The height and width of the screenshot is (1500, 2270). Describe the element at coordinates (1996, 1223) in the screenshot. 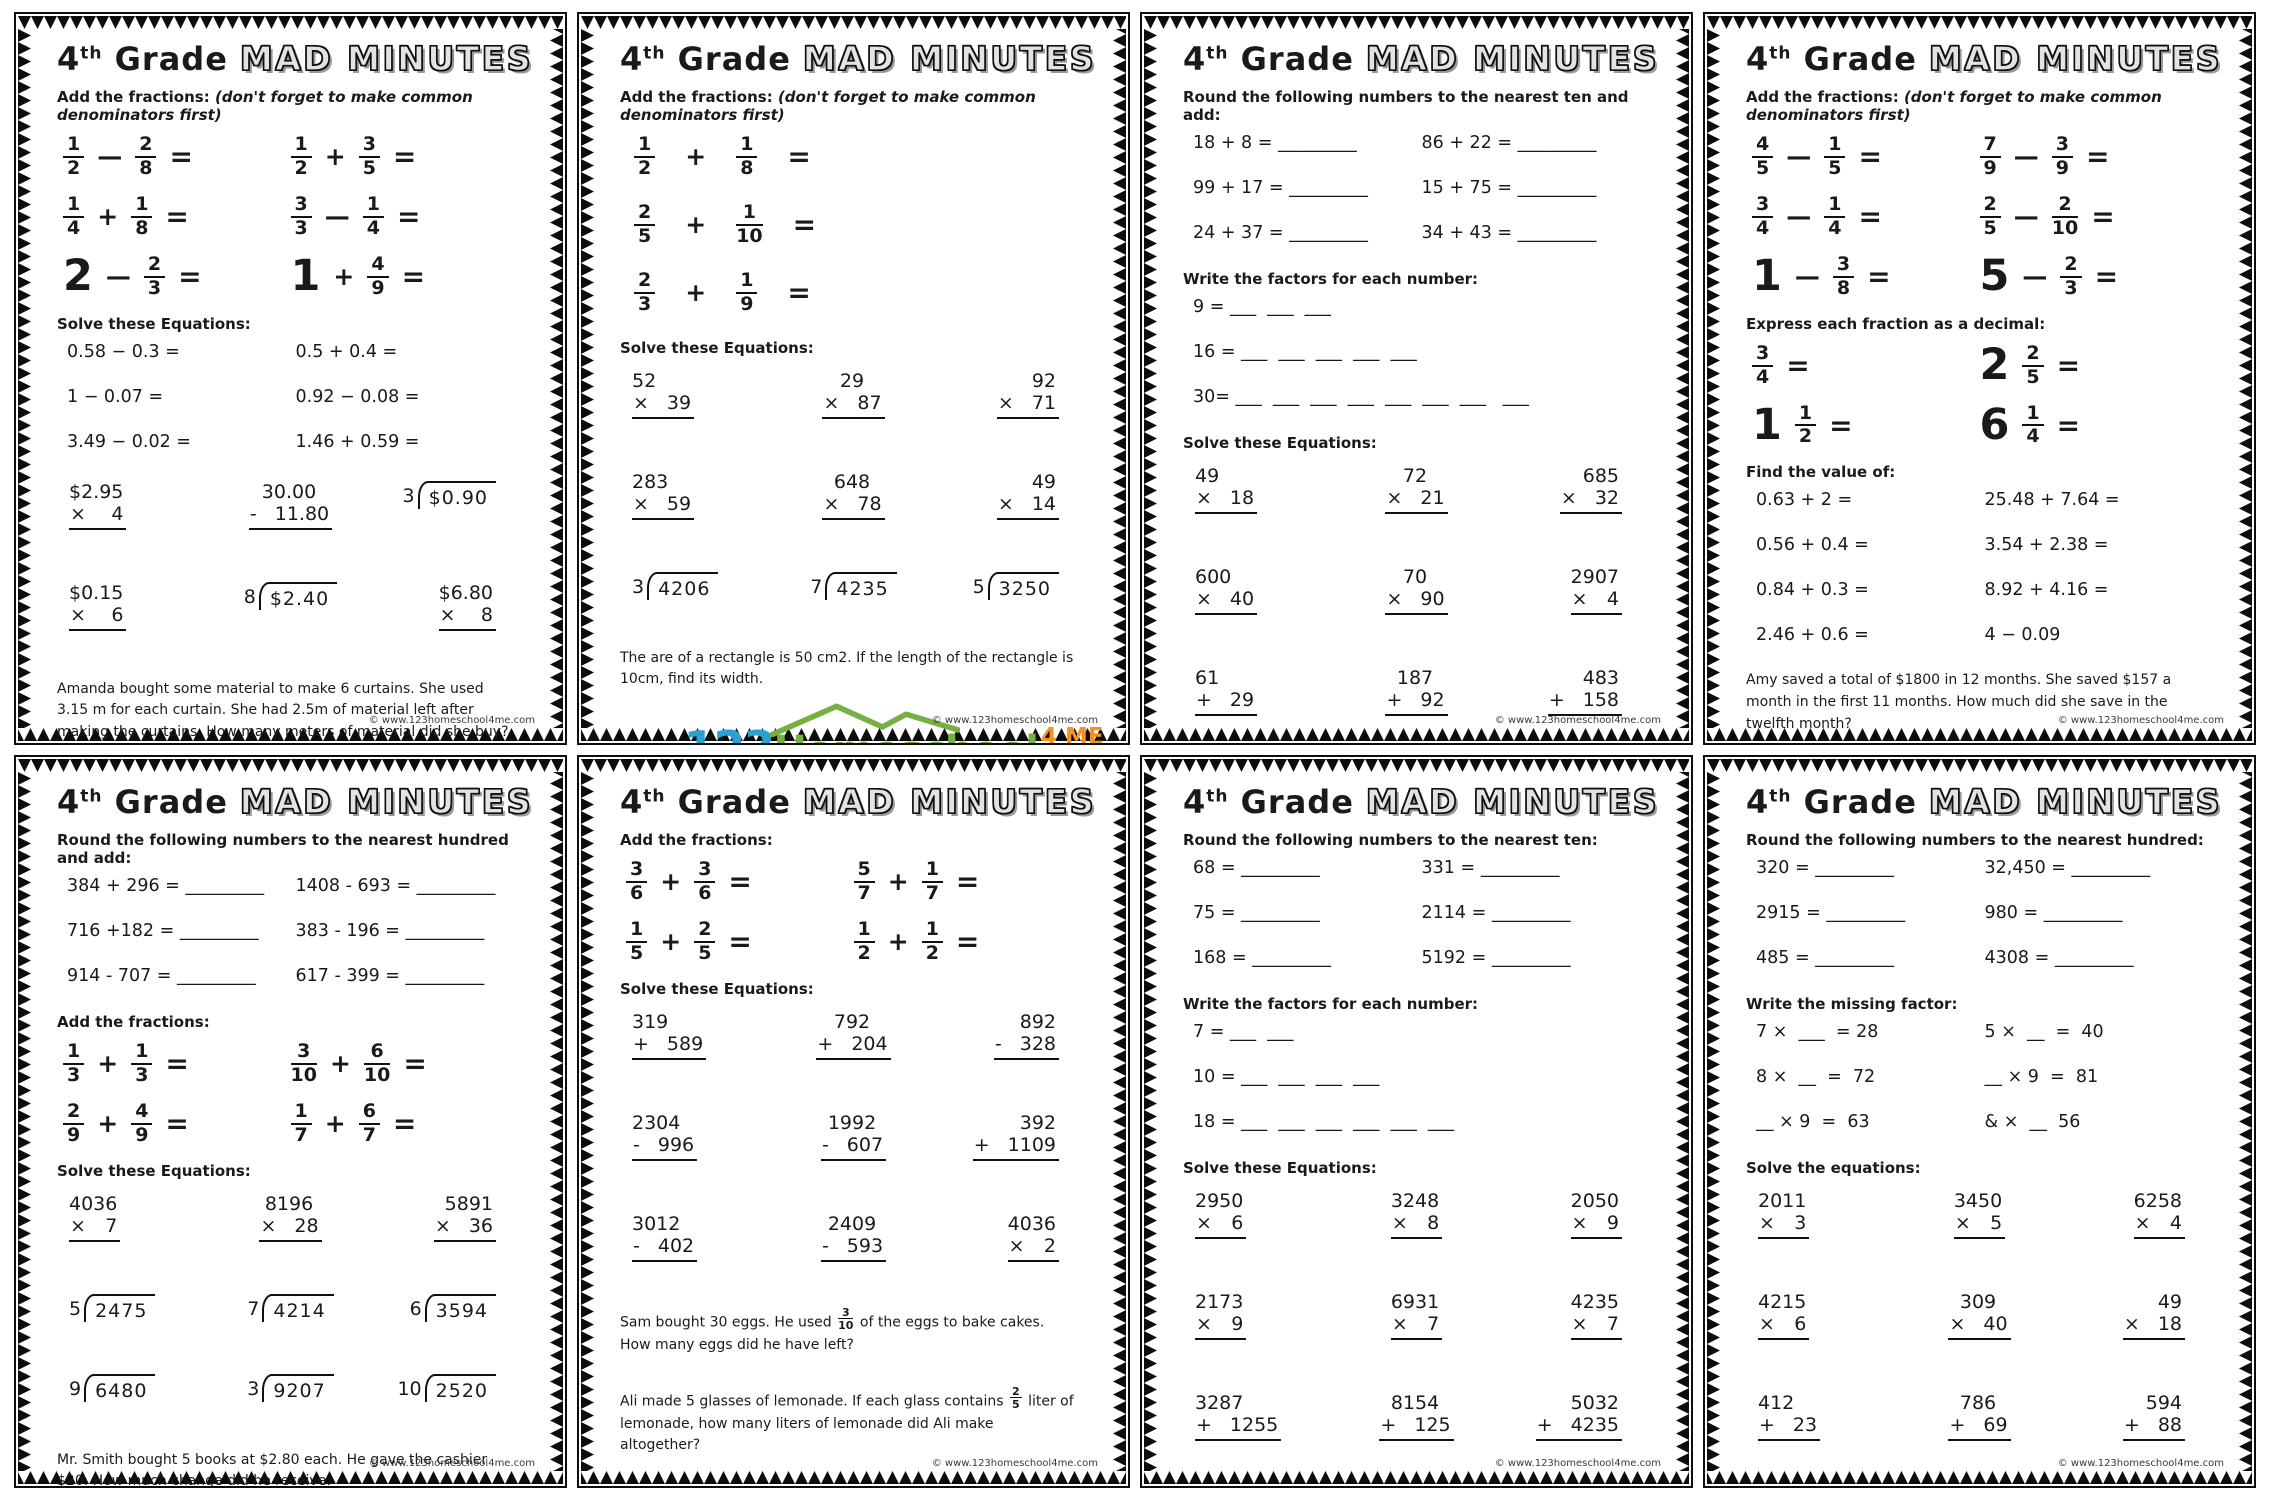

I see `bottom-operand: 5` at that location.